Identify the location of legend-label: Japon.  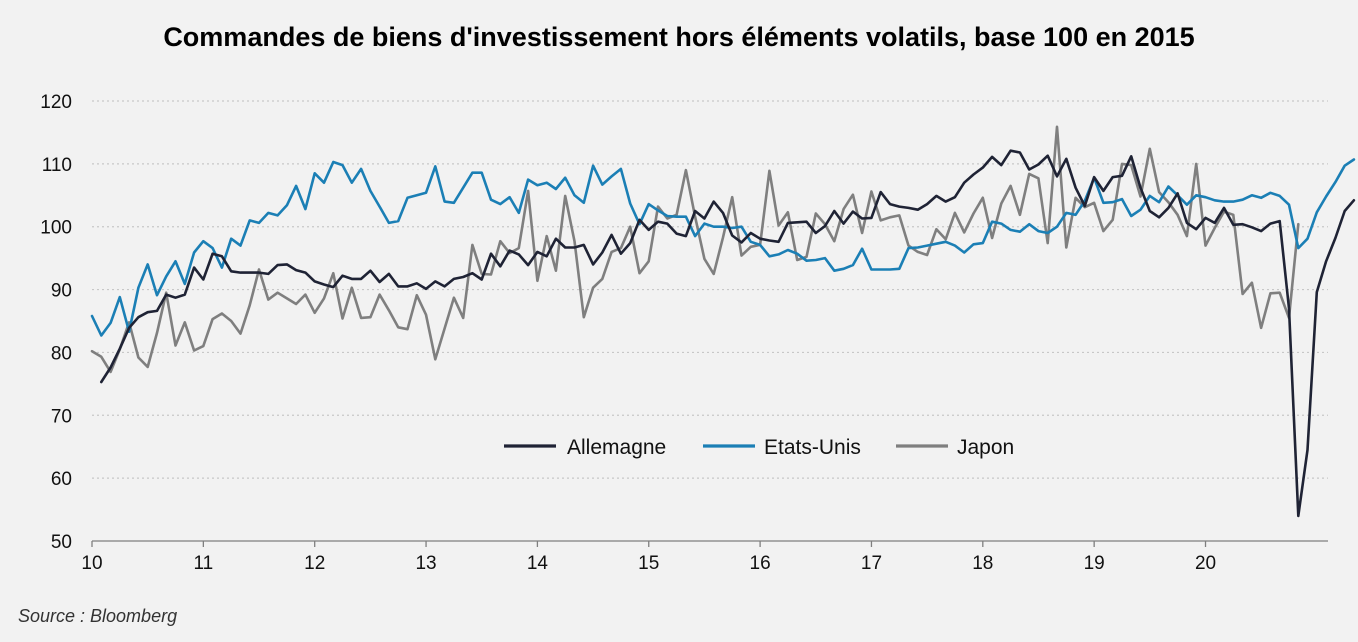
(985, 447).